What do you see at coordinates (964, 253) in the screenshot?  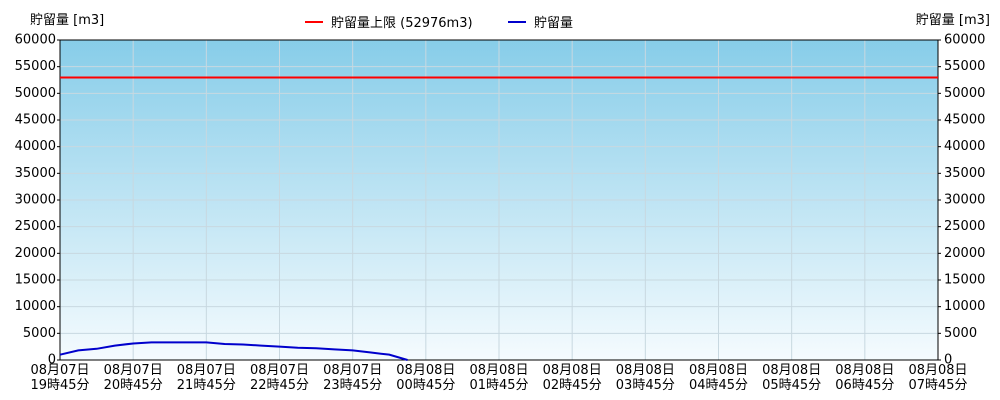 I see `y2-tick-label: 20000` at bounding box center [964, 253].